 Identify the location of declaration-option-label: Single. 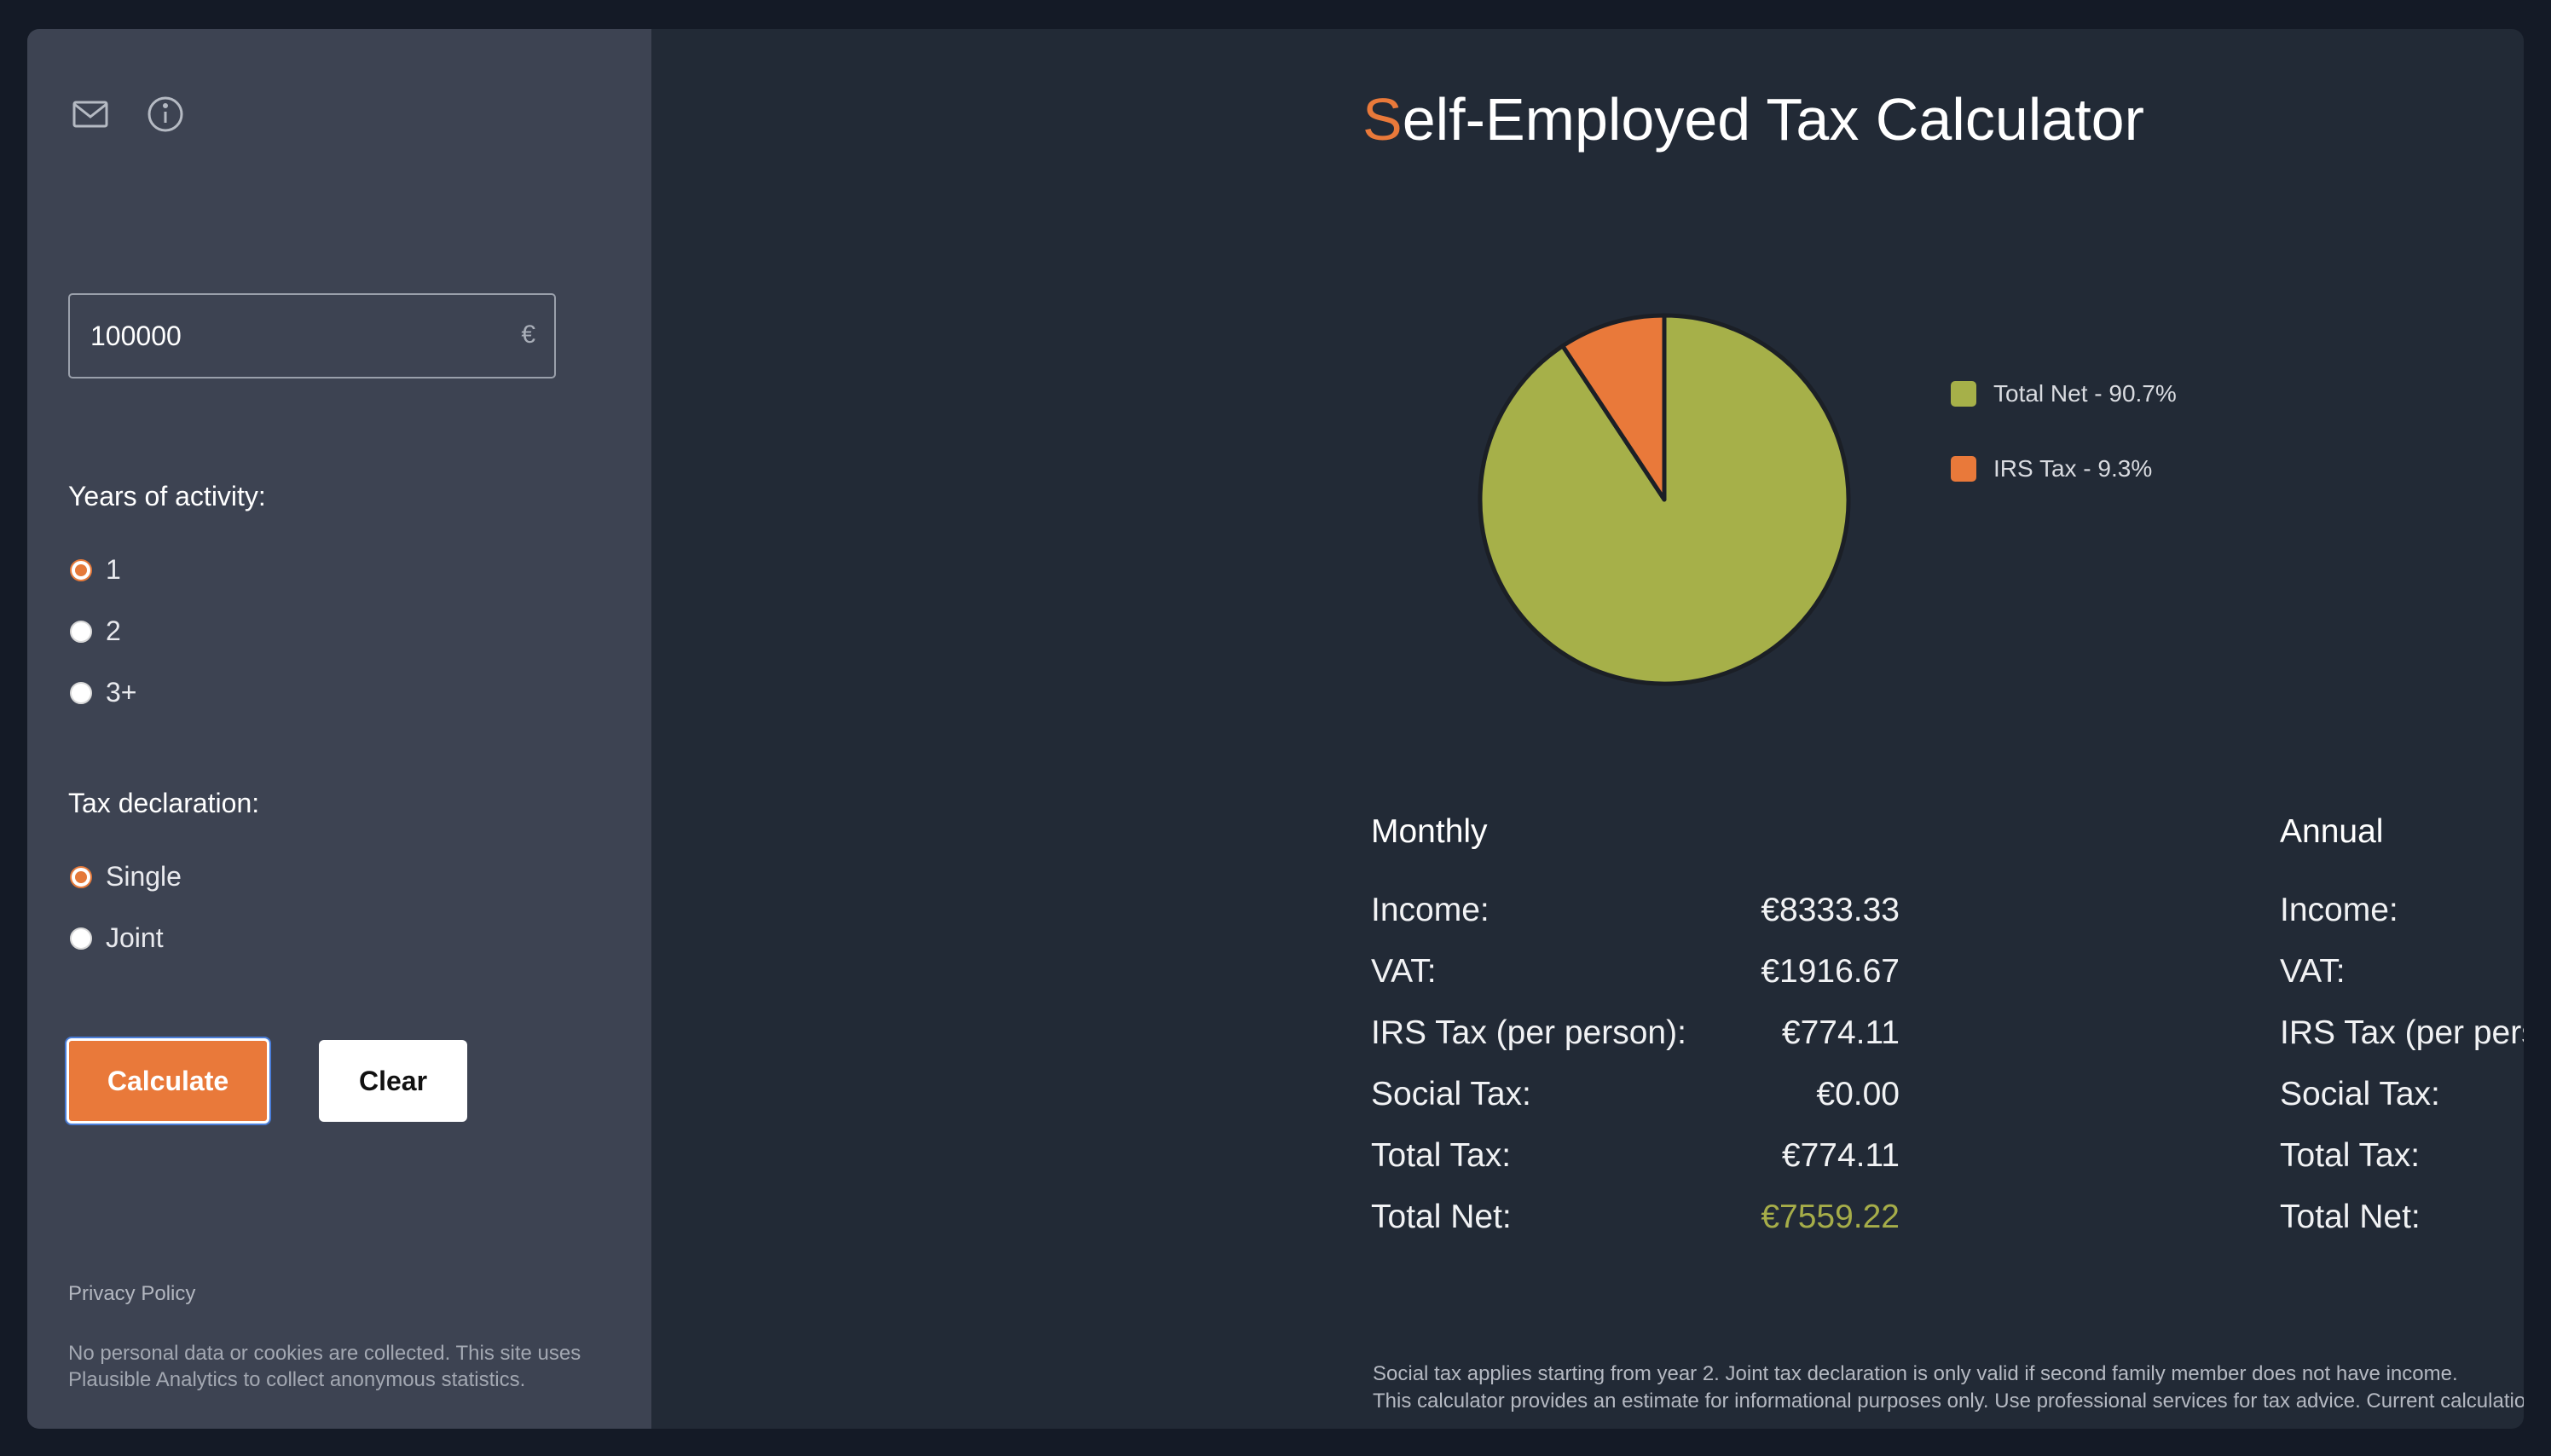
(144, 876).